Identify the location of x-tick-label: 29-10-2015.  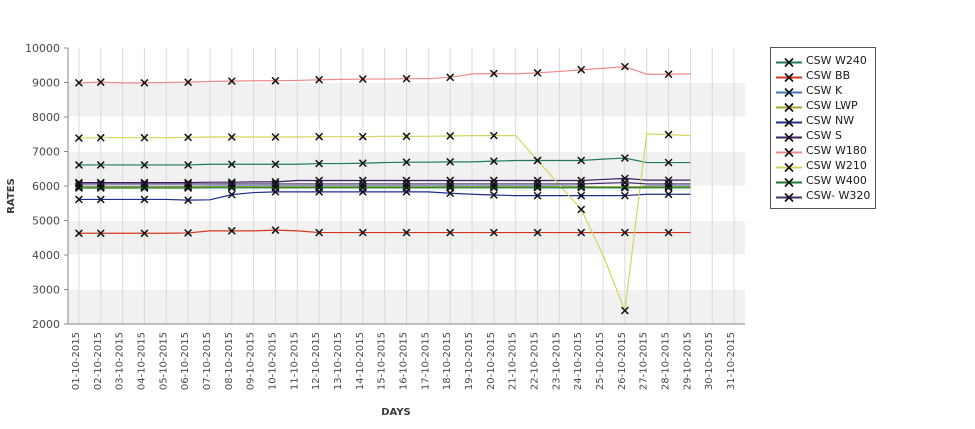
(687, 361).